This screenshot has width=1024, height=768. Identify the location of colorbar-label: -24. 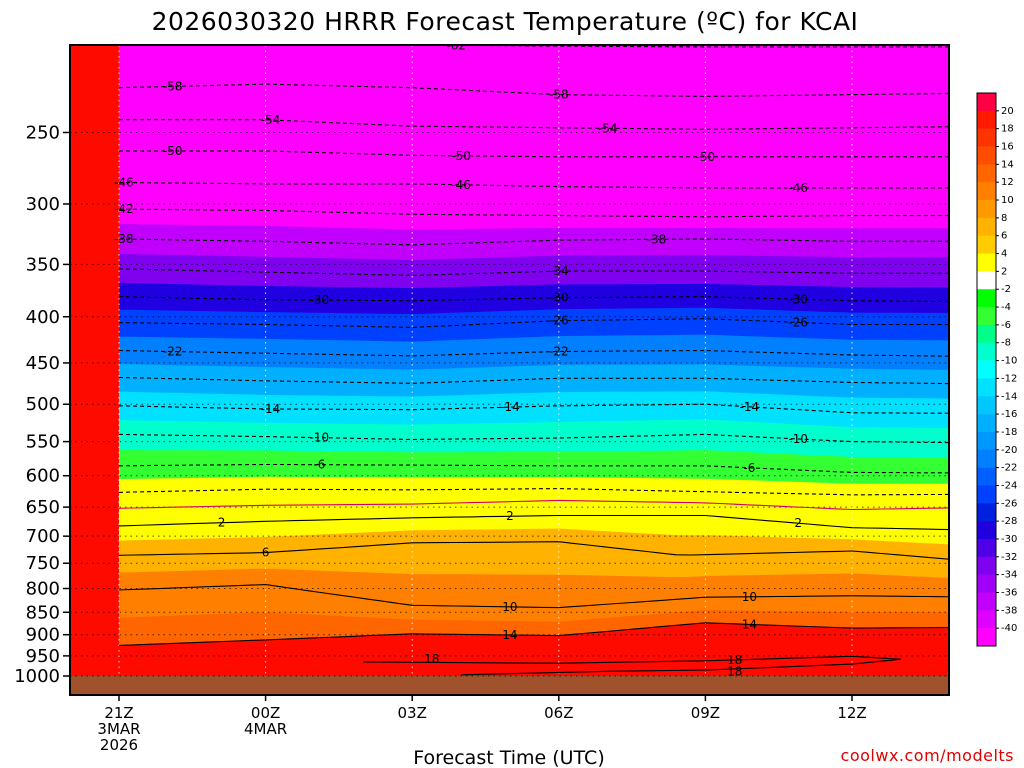
(1009, 485).